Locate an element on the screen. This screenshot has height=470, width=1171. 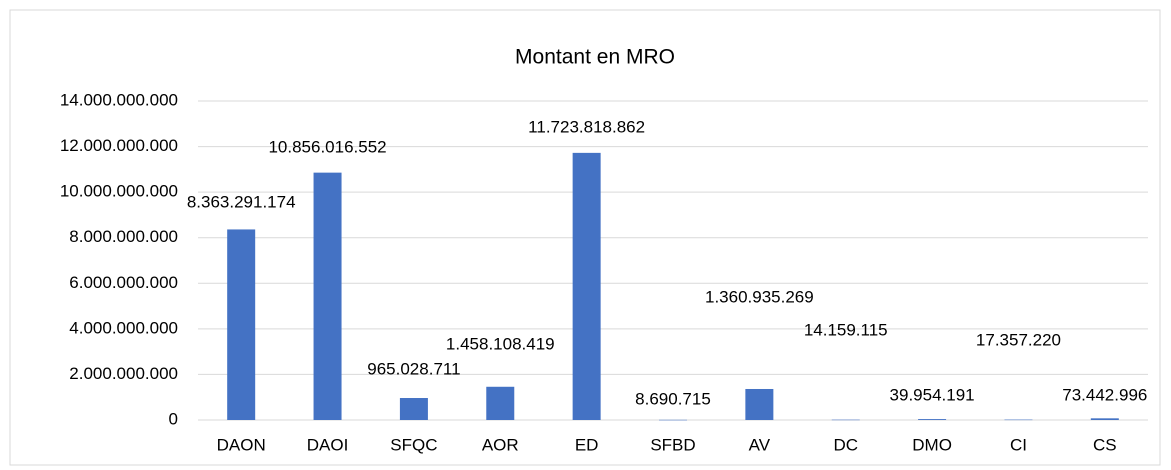
data-label: 1.360.935.269 is located at coordinates (759, 296).